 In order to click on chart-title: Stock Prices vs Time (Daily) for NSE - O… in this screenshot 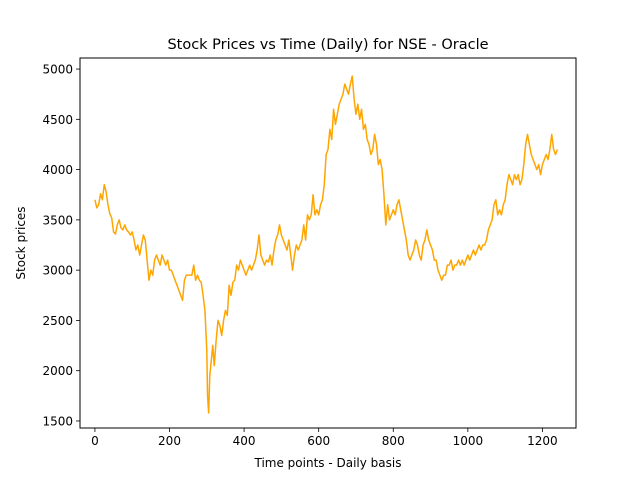, I will do `click(327, 45)`.